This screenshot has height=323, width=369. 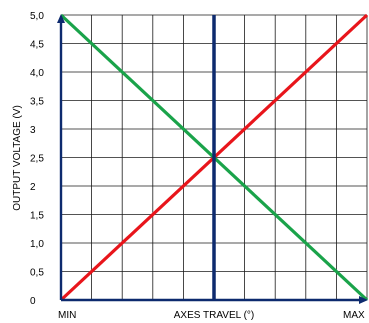 I want to click on y-axis-label: OUTPUT VOLTAGE (V), so click(x=17, y=158).